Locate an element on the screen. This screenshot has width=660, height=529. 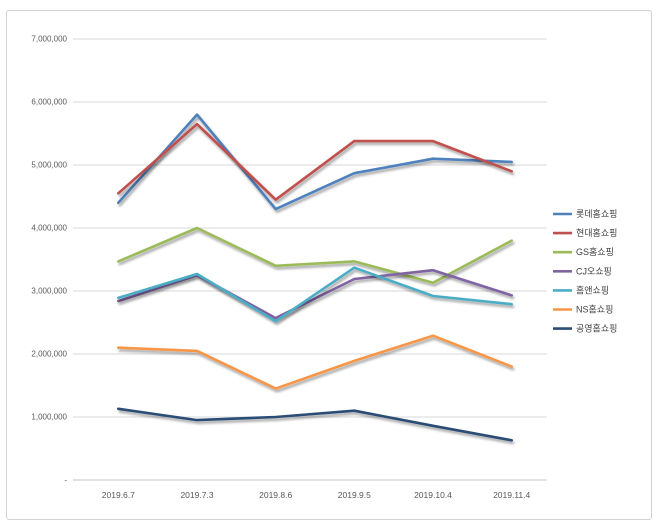
legend-item-label: 홈앤쇼핑 is located at coordinates (592, 289).